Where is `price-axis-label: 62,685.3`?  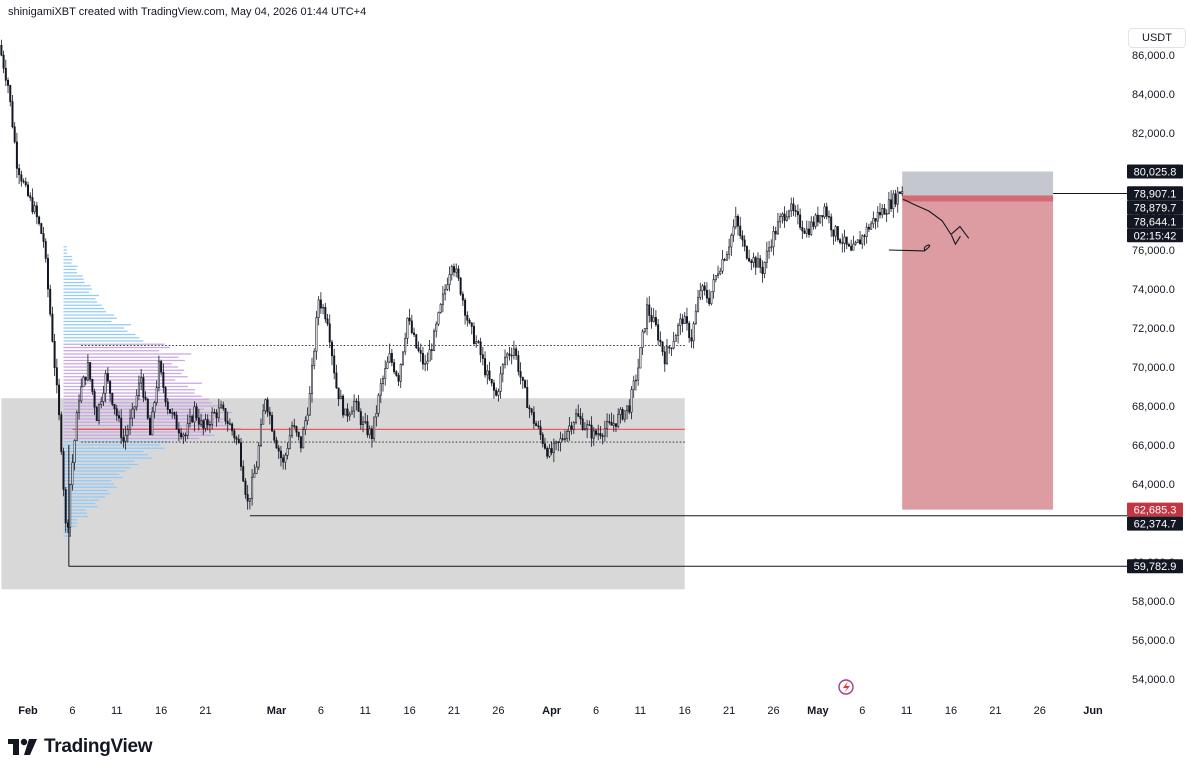 price-axis-label: 62,685.3 is located at coordinates (1155, 509).